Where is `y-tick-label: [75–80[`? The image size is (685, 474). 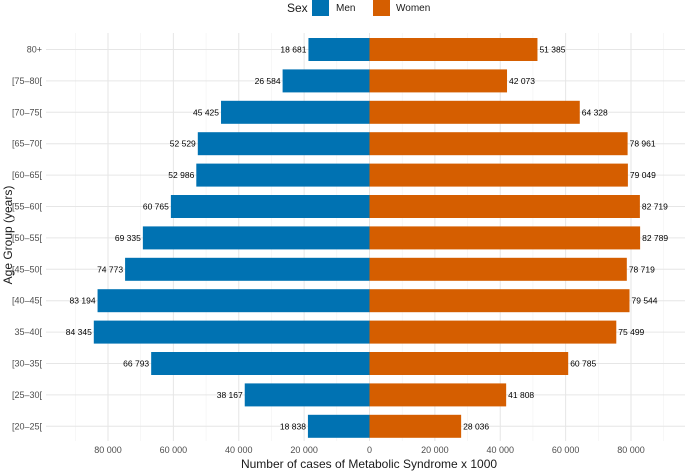 y-tick-label: [75–80[ is located at coordinates (27, 81).